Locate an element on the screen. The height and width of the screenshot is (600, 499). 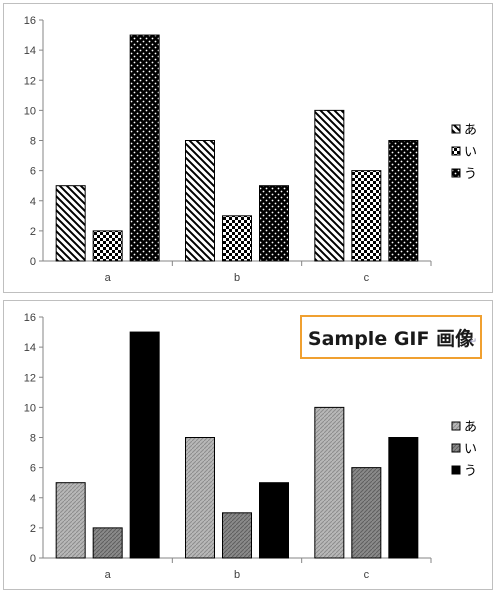
sample-gif-label: Sample GIF 画像 ↵ is located at coordinates (391, 337).